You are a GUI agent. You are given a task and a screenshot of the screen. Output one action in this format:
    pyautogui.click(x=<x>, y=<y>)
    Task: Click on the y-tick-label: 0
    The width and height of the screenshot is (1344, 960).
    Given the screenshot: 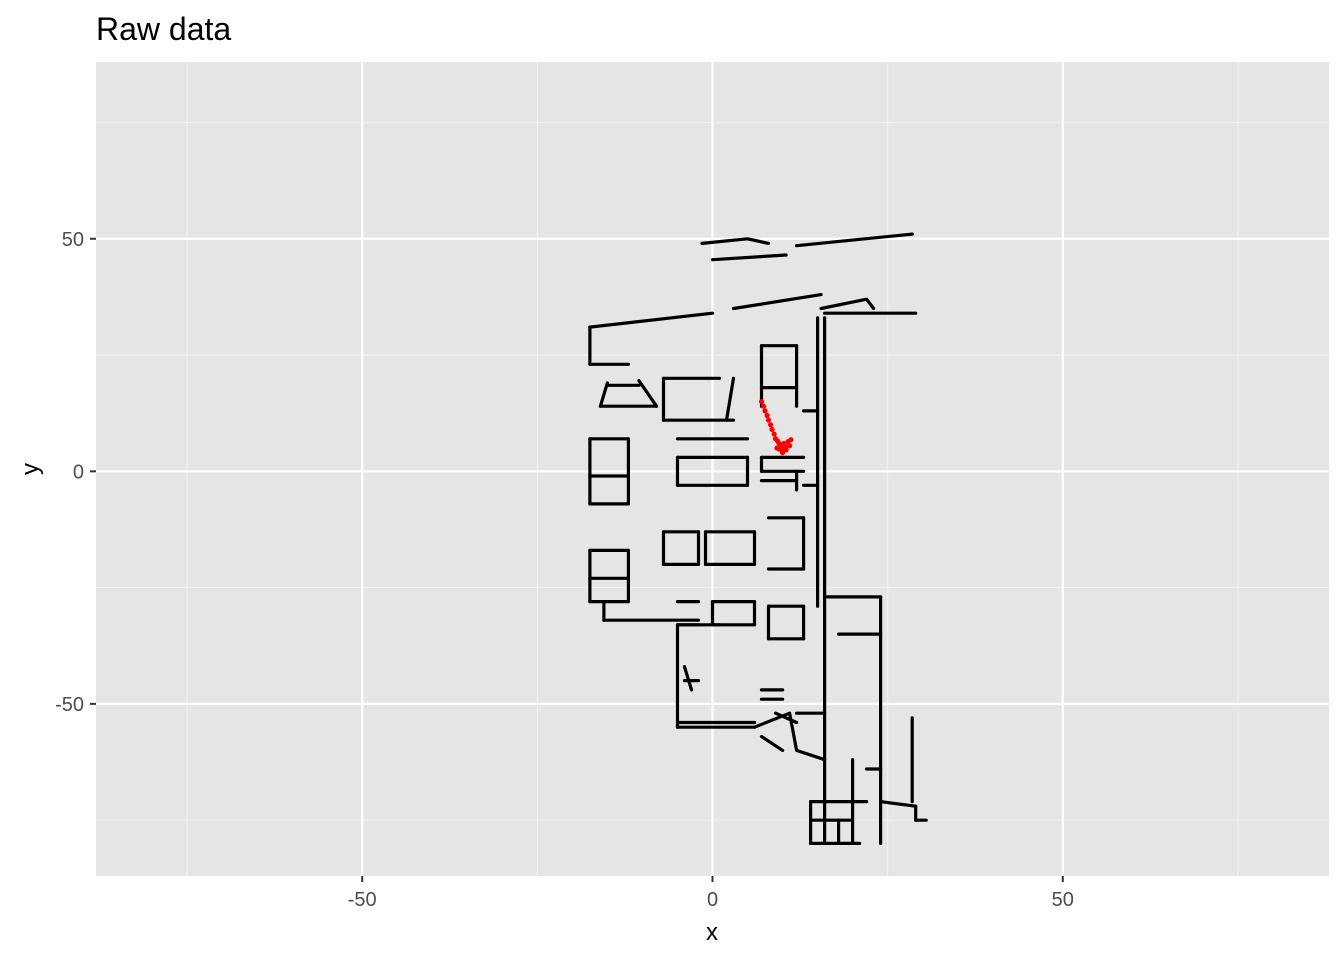 What is the action you would take?
    pyautogui.click(x=78, y=472)
    